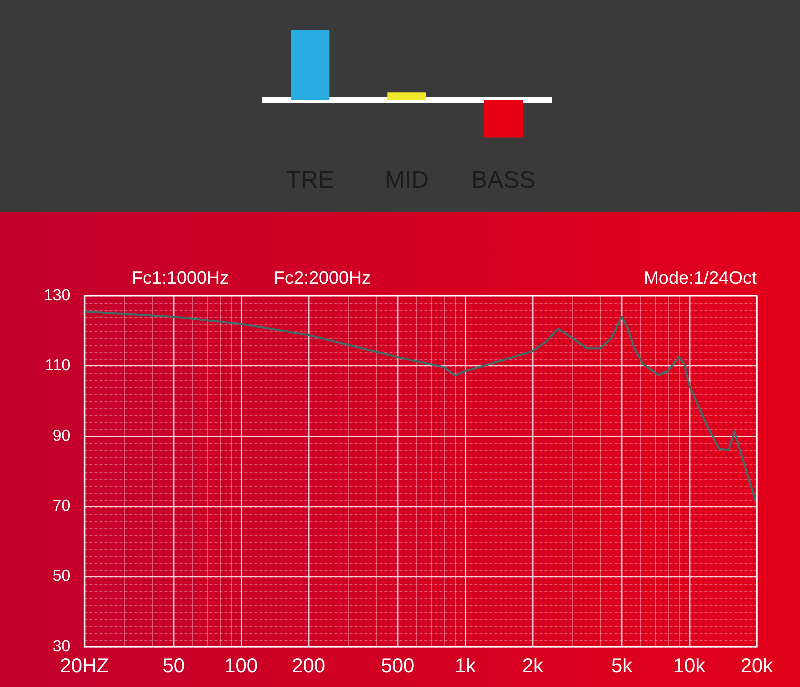  What do you see at coordinates (173, 667) in the screenshot?
I see `x-tick-label: 50` at bounding box center [173, 667].